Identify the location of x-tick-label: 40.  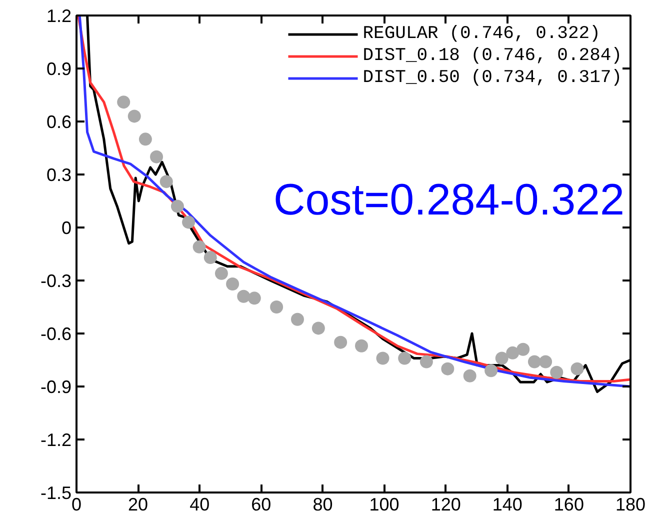
(200, 503).